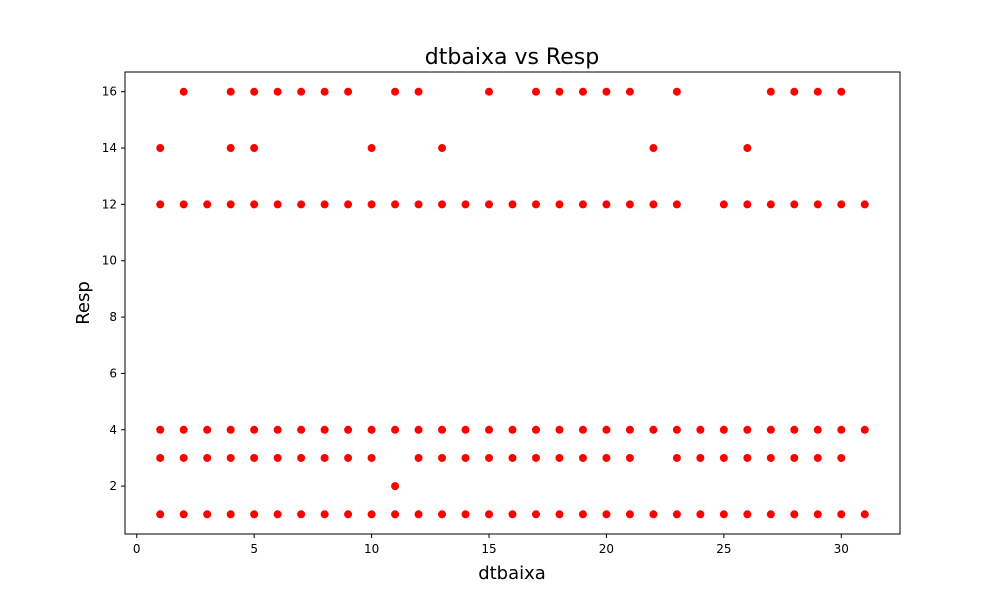 The height and width of the screenshot is (600, 1000). What do you see at coordinates (113, 289) in the screenshot?
I see `y-axis: 2 4 6 8 10 12 14 16` at bounding box center [113, 289].